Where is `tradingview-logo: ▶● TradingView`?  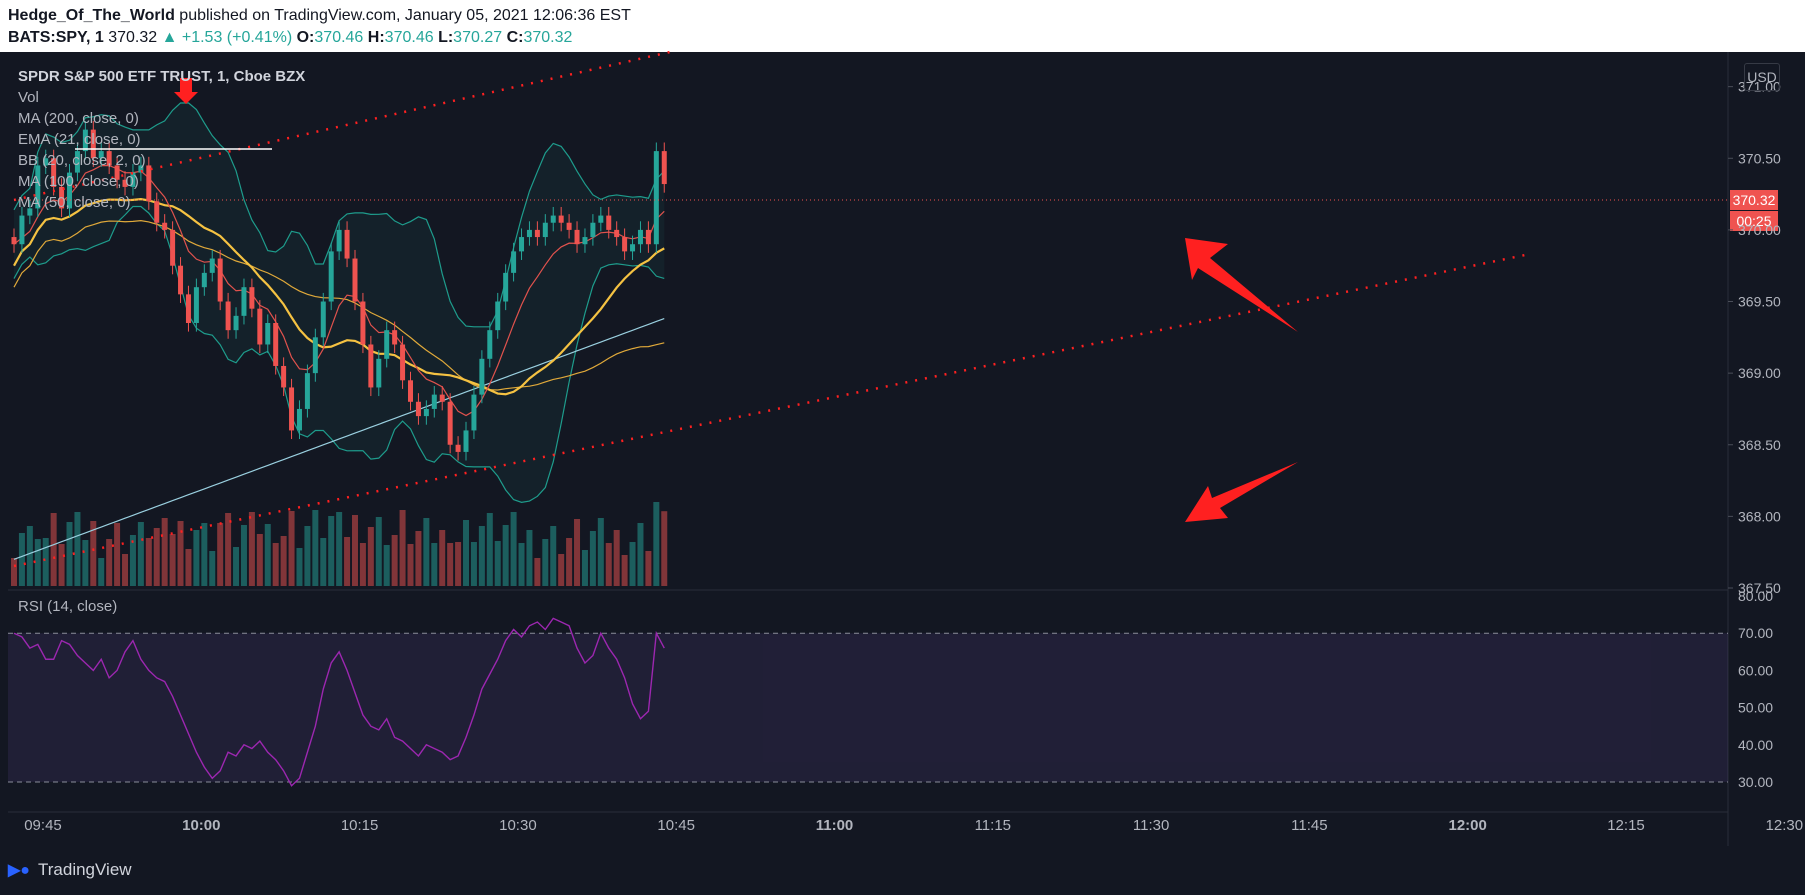
tradingview-logo: ▶● TradingView is located at coordinates (70, 870).